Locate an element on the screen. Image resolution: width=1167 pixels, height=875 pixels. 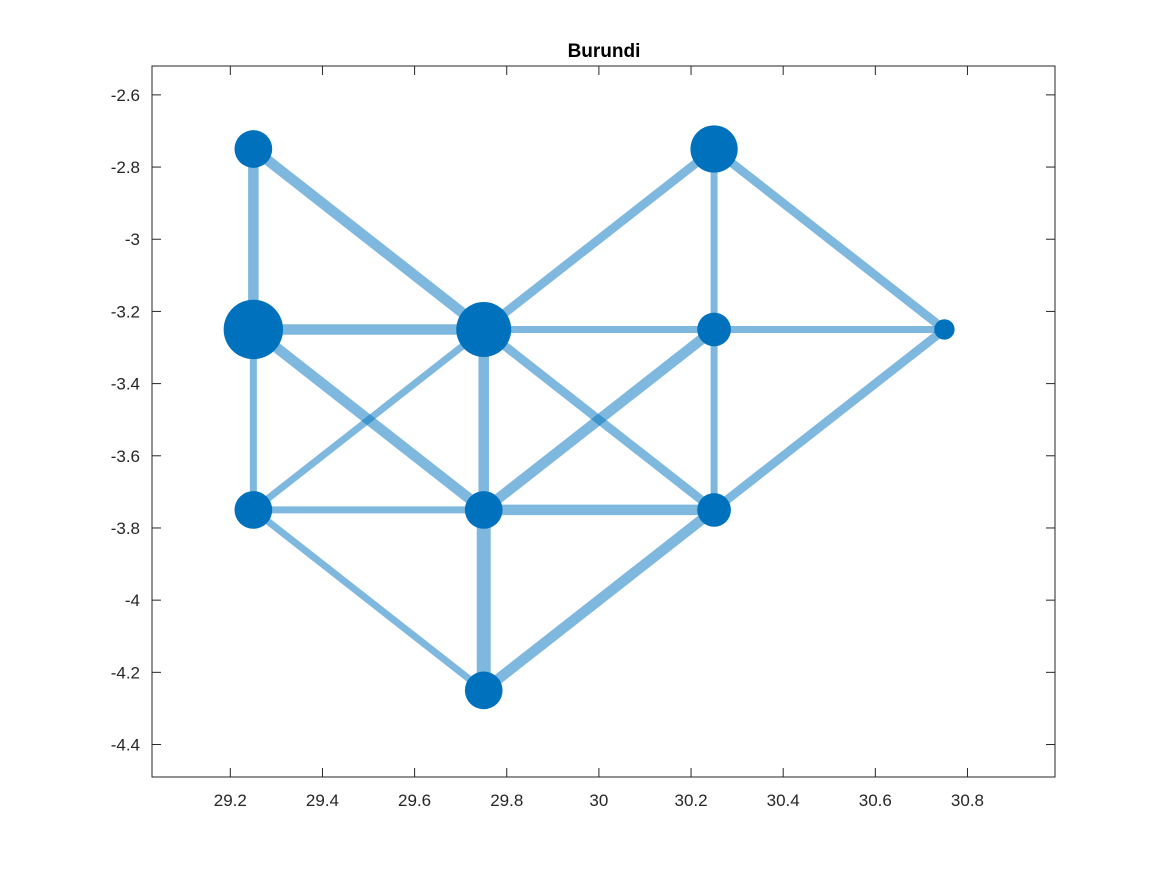
node-n3 is located at coordinates (253, 510).